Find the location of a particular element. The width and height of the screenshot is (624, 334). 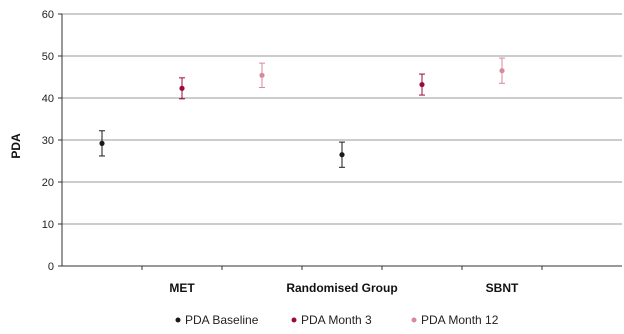

y-tick-label: 20 is located at coordinates (48, 183).